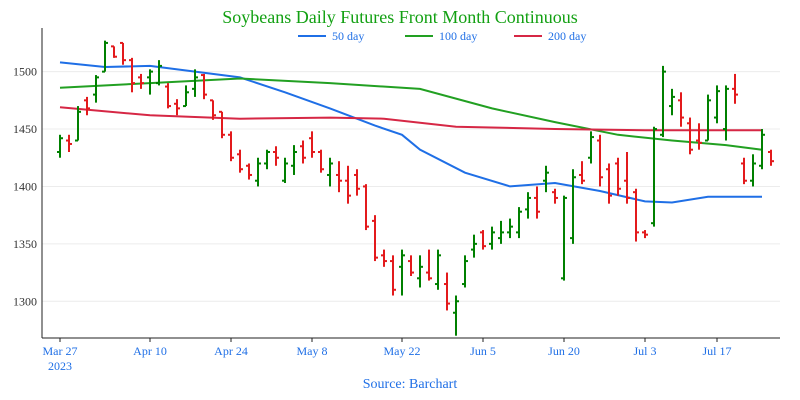  Describe the element at coordinates (483, 351) in the screenshot. I see `x-tick-label-5: Jun 5` at that location.